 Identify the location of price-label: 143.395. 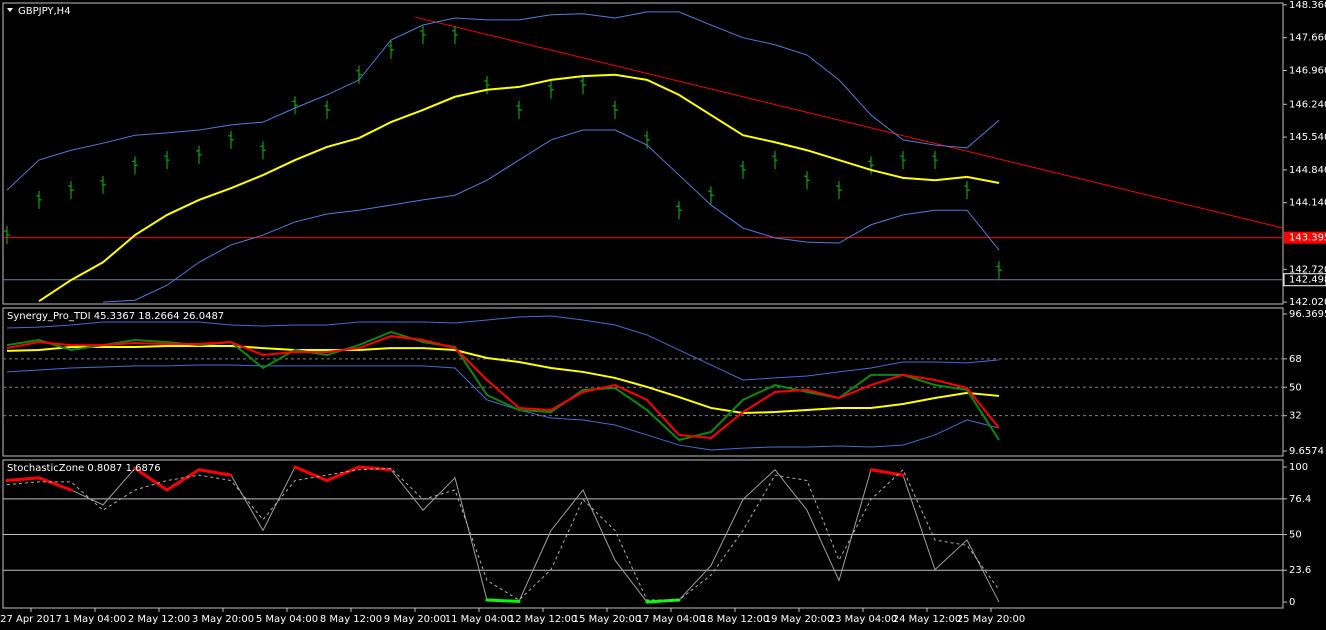
(1307, 238).